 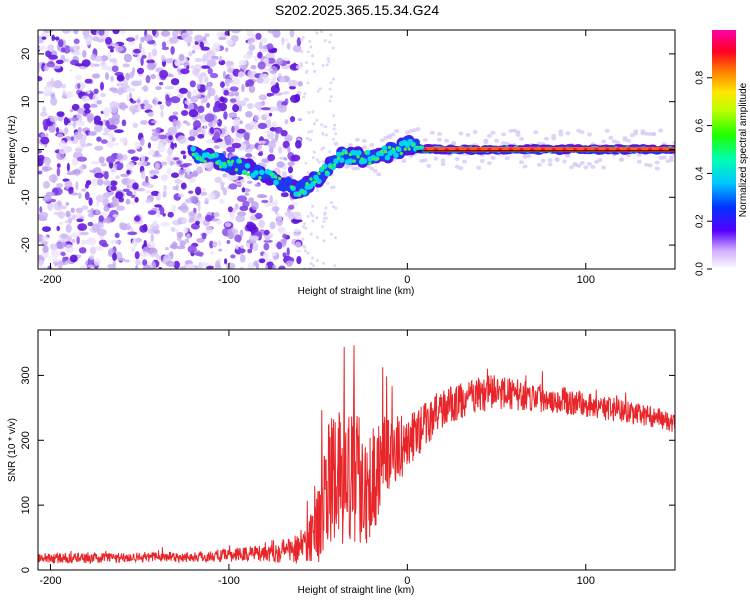 What do you see at coordinates (700, 269) in the screenshot?
I see `colorbar-tick-label: 0.0` at bounding box center [700, 269].